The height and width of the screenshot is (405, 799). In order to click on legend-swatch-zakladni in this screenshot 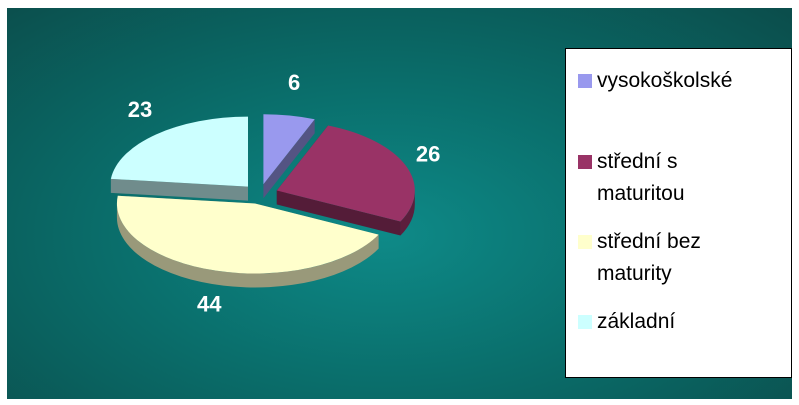, I will do `click(585, 322)`.